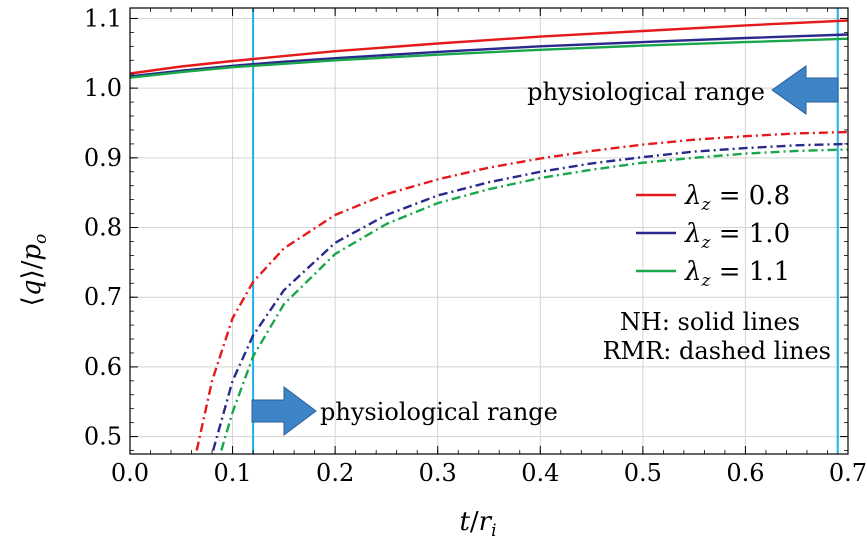 This screenshot has height=541, width=867. I want to click on legend: λz = 0.8 λz = 1.0 λz = 1.1, so click(713, 236).